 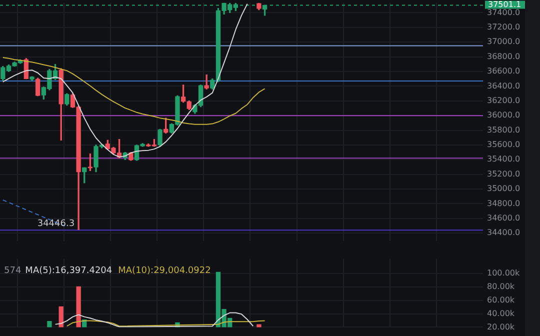 I want to click on y-tick-label: 36400.0, so click(x=503, y=85).